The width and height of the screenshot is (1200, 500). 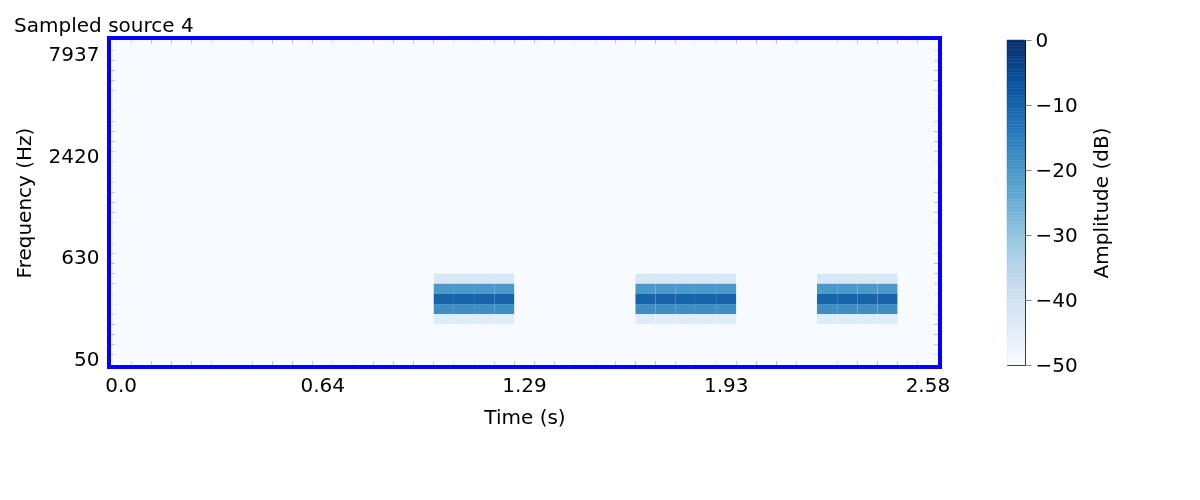 I want to click on x-tick-label: 2.58, so click(x=928, y=384).